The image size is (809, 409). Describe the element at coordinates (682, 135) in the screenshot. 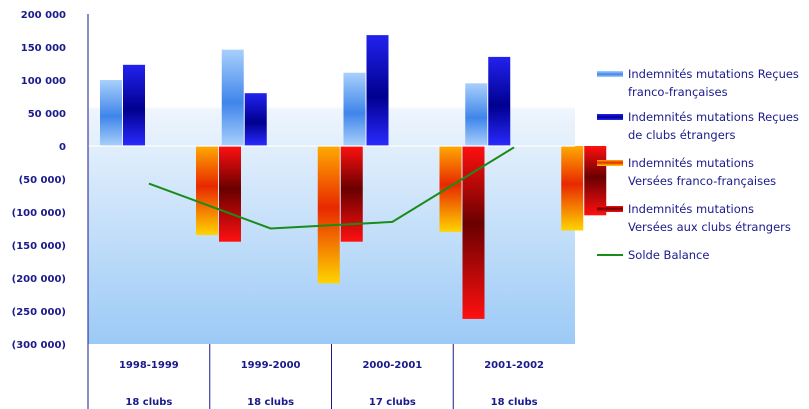

I see `legend-label: de clubs étrangers` at that location.